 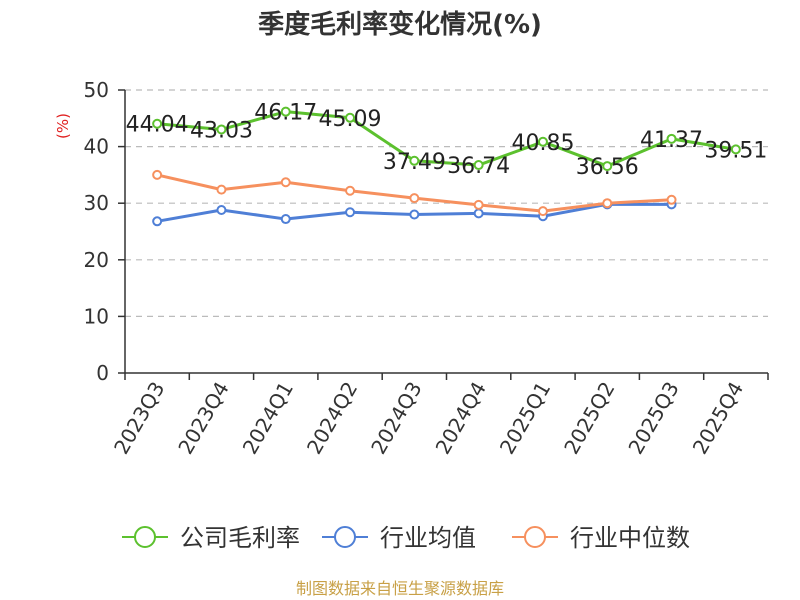 I want to click on data-label: 37.49, so click(x=414, y=162).